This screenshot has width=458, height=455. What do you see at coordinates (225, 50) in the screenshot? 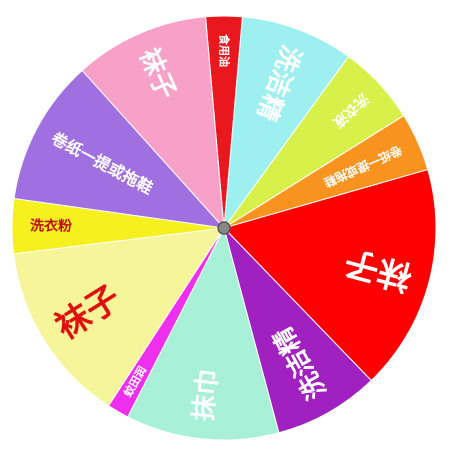
I see `wheel-label-cooking-oil: 食用油` at bounding box center [225, 50].